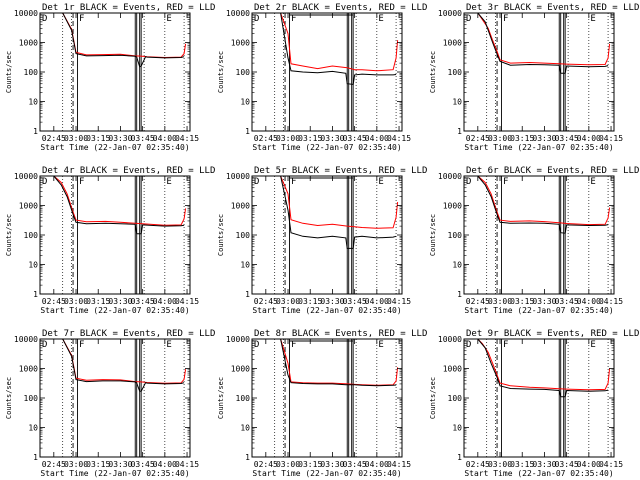 The image size is (640, 480). What do you see at coordinates (552, 8) in the screenshot?
I see `panel-title: Det 3r BLACK = Events, RED = LLD` at bounding box center [552, 8].